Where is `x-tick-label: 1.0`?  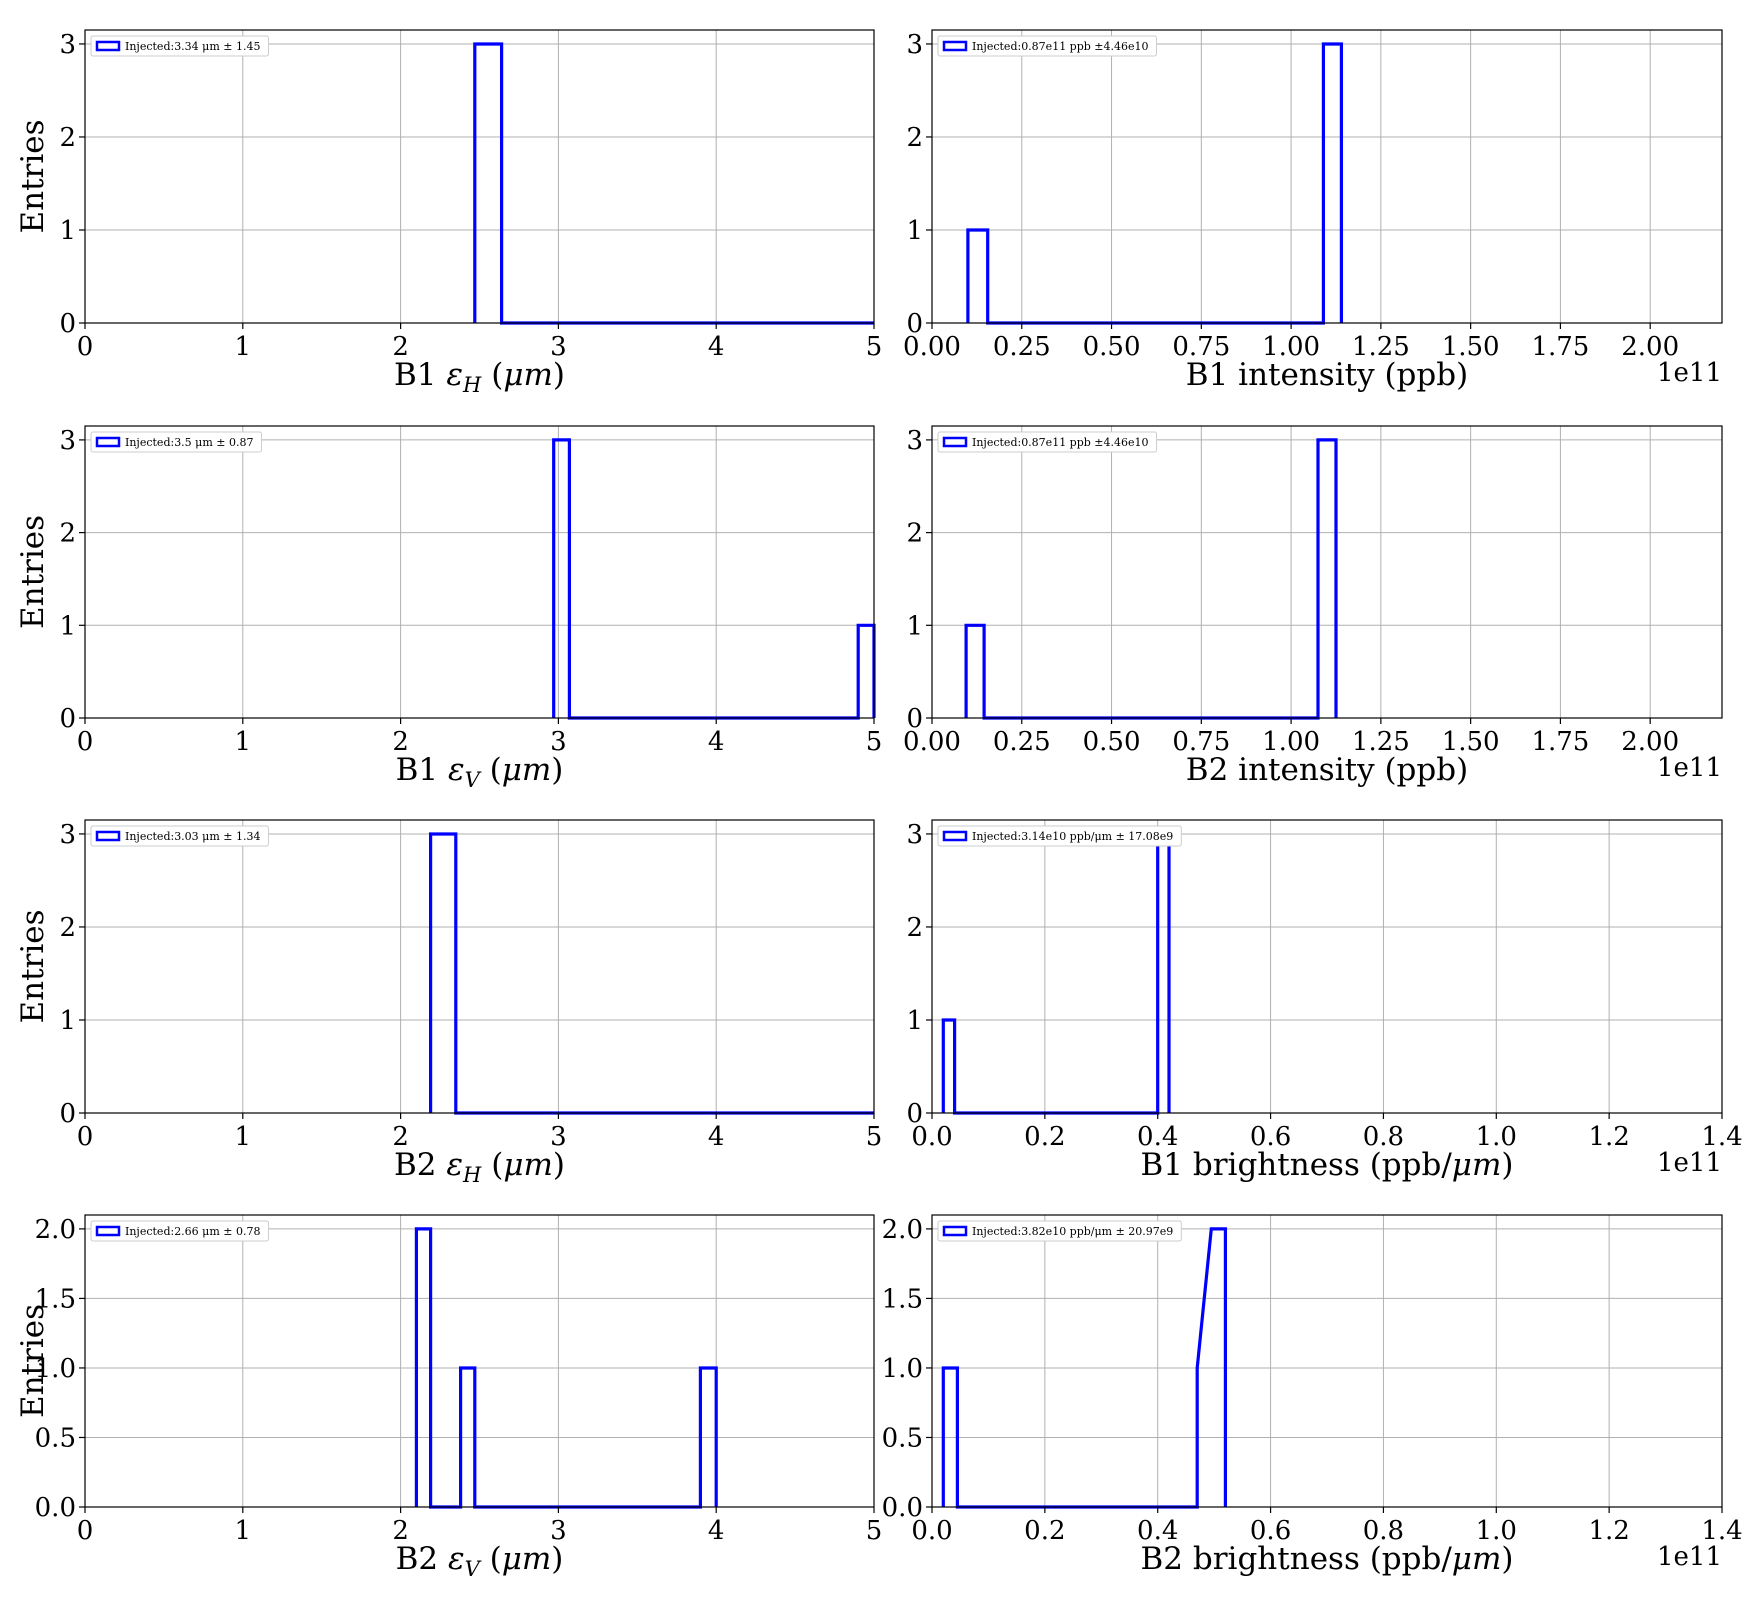
x-tick-label: 1.0 is located at coordinates (1496, 1137).